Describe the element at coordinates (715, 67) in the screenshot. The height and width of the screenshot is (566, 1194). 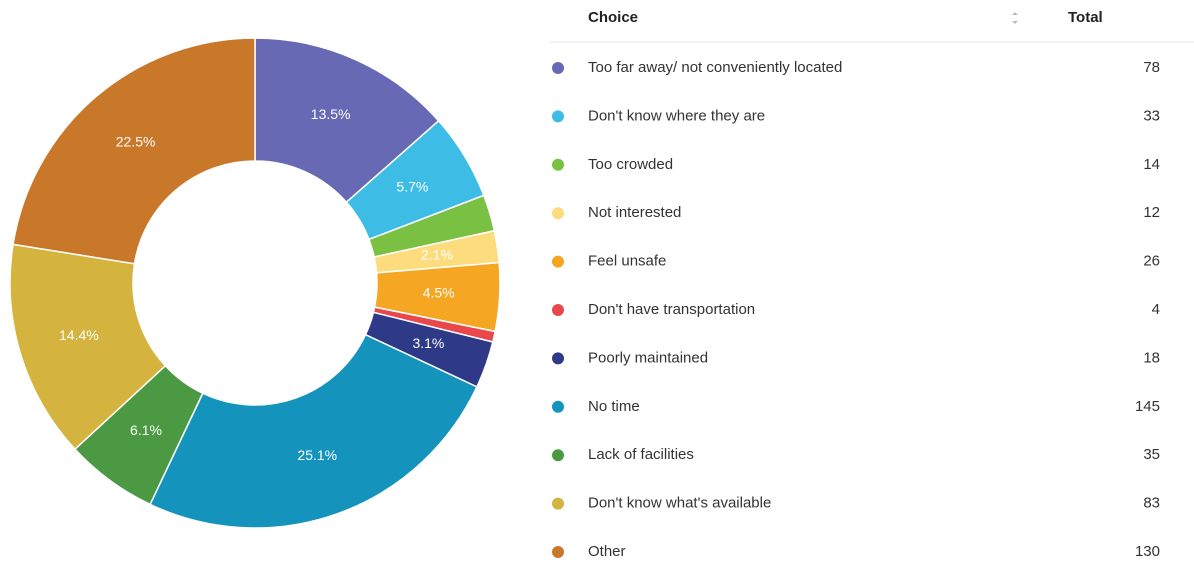
I see `choice-label: Too far away/ not conveniently located` at that location.